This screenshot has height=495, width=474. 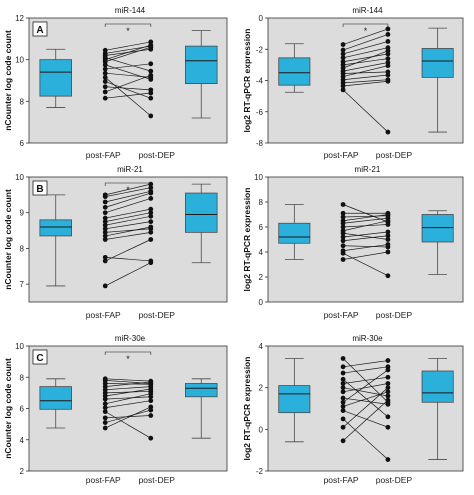 I want to click on significance-marker: *, so click(x=128, y=190).